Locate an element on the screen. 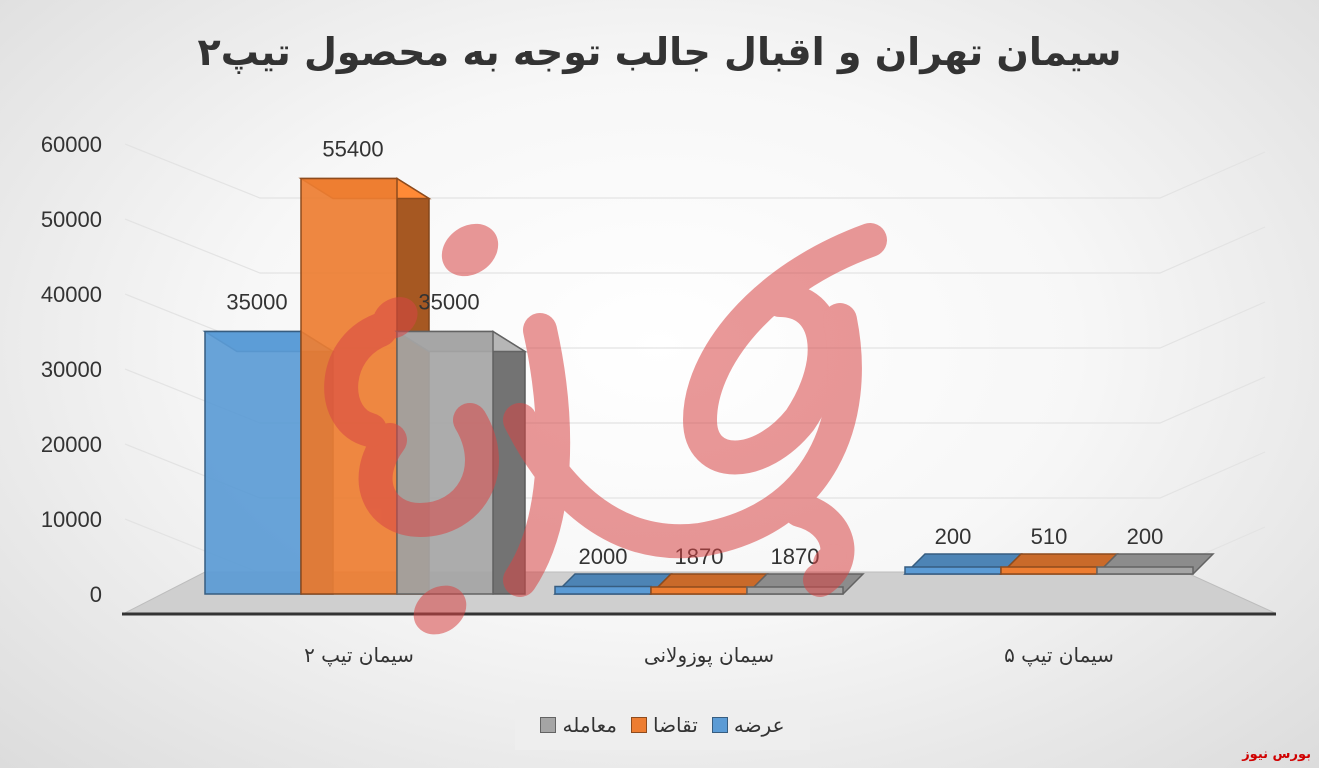 This screenshot has height=768, width=1319. y-tick-label: 20000 is located at coordinates (71, 444).